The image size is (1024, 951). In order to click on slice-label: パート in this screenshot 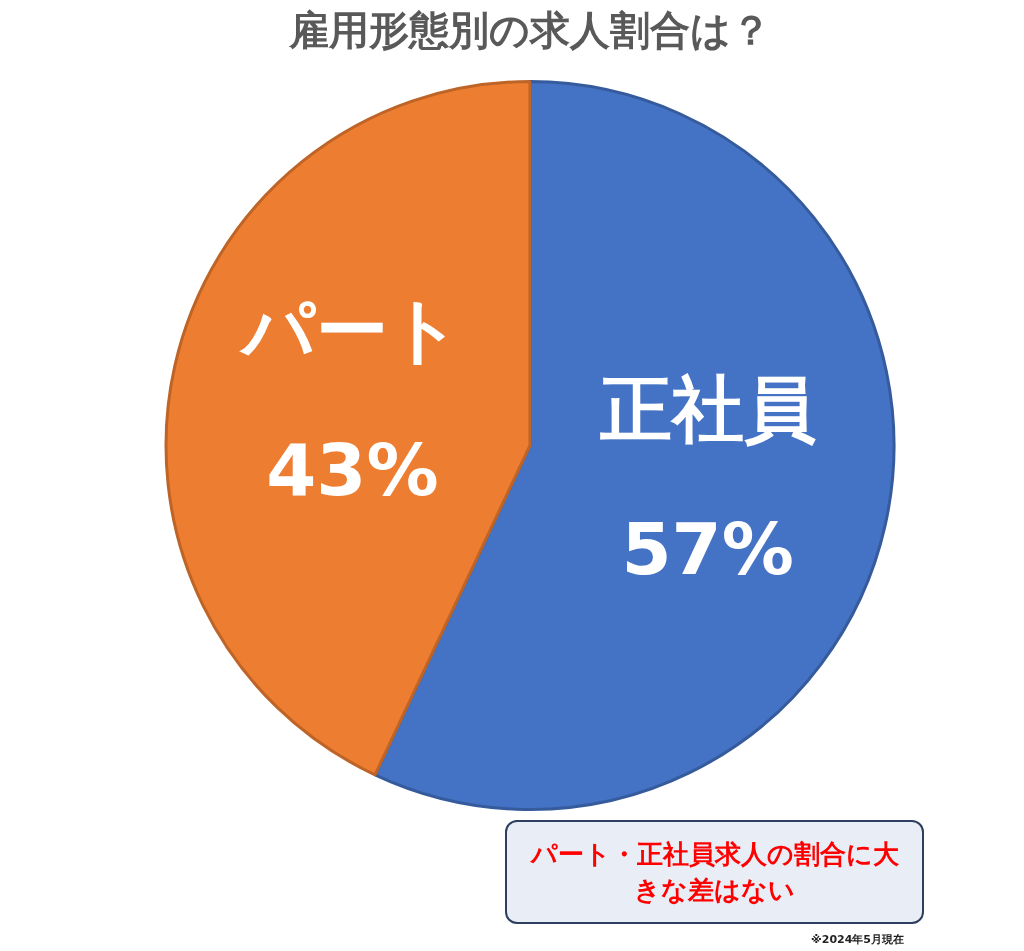, I will do `click(351, 329)`.